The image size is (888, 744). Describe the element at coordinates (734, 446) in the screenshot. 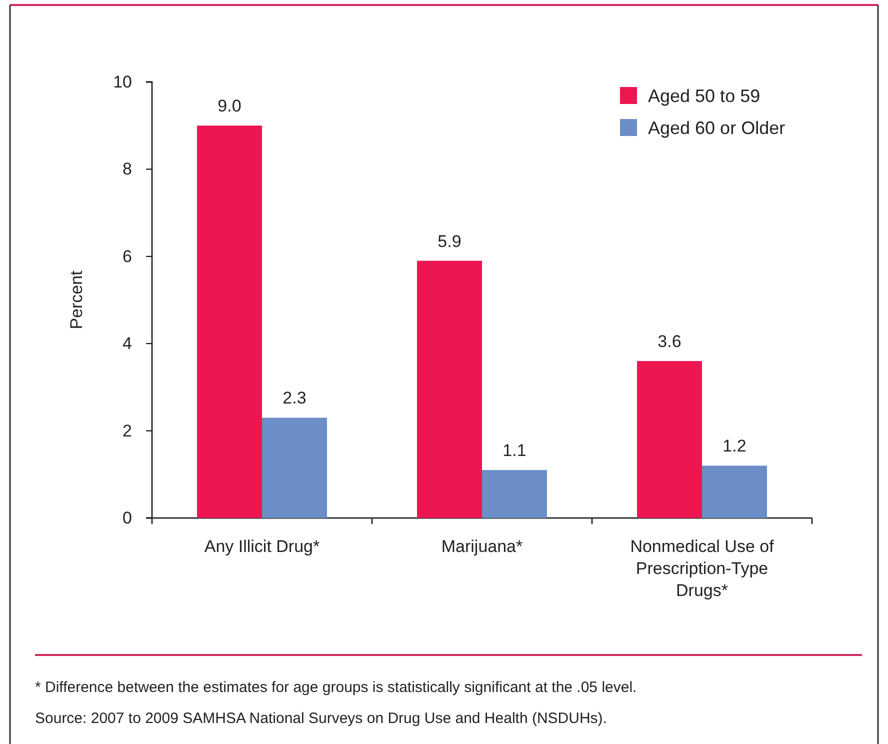

I see `data-label: 1.2` at that location.